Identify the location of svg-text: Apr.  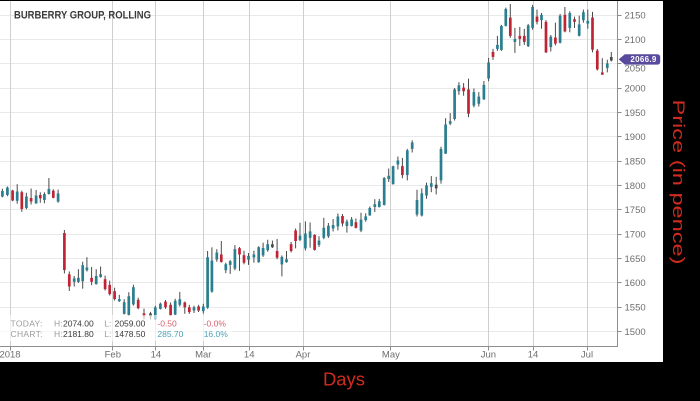
(303, 355).